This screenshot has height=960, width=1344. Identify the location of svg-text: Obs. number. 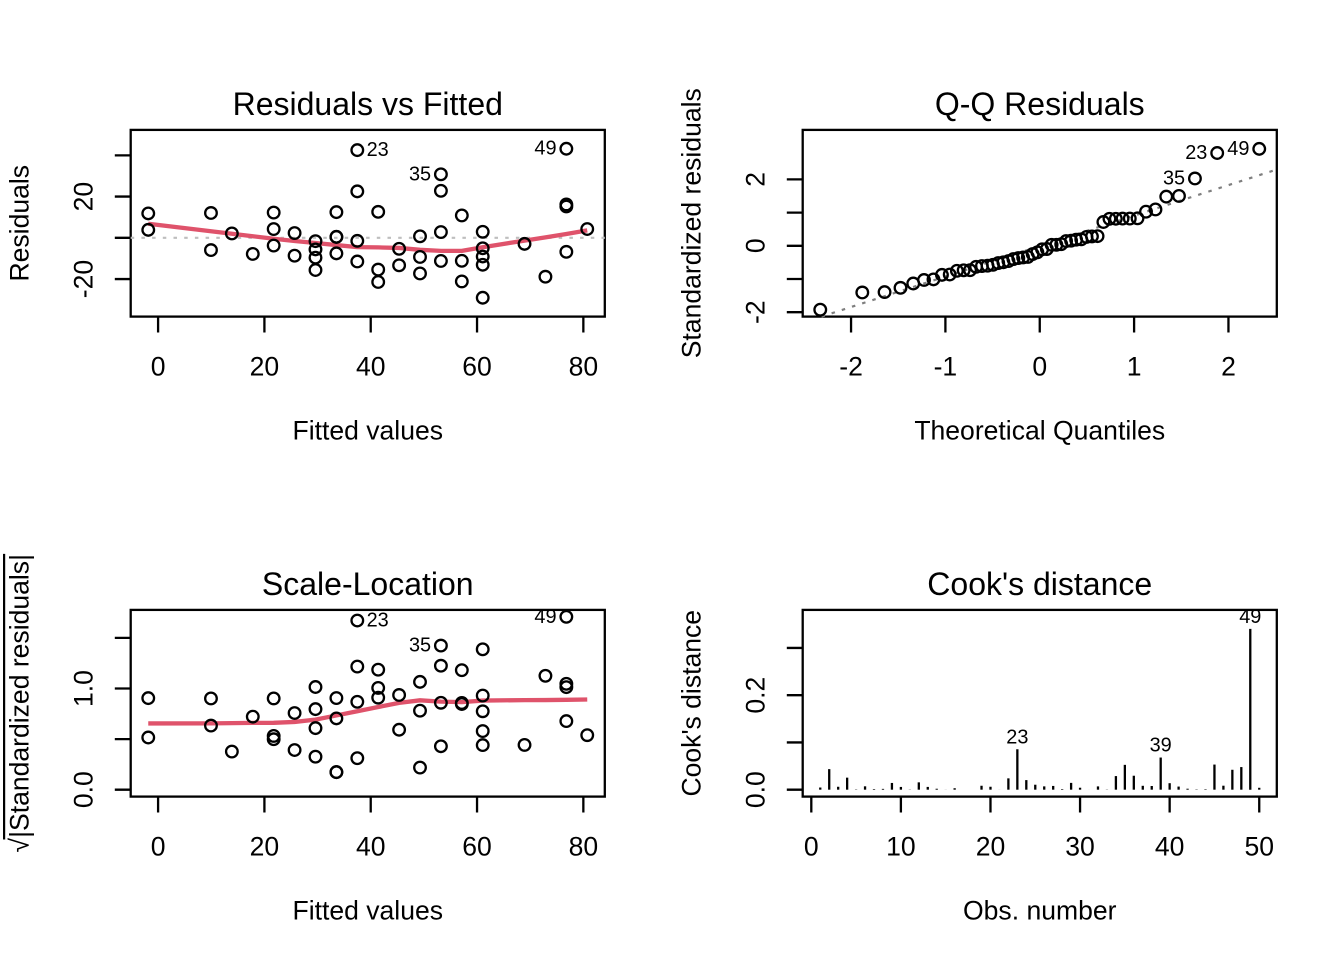
(1040, 910).